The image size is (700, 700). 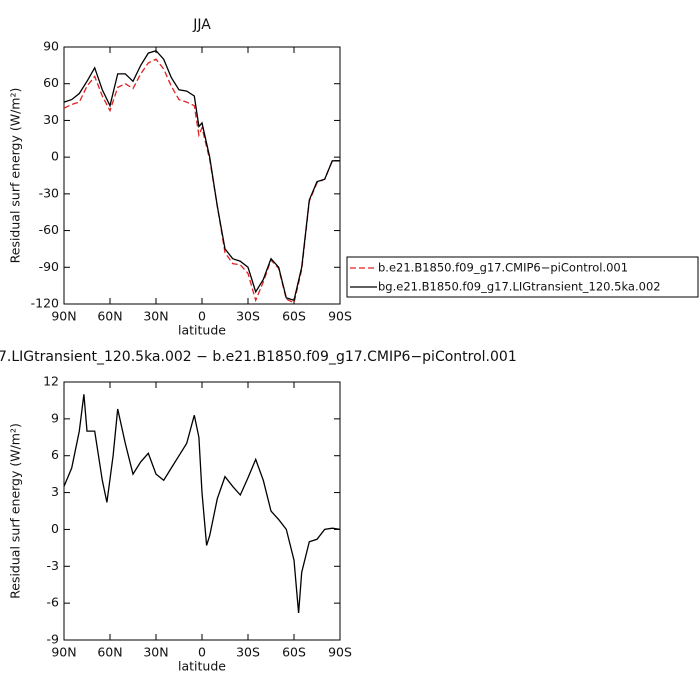 What do you see at coordinates (522, 277) in the screenshot?
I see `legend-box` at bounding box center [522, 277].